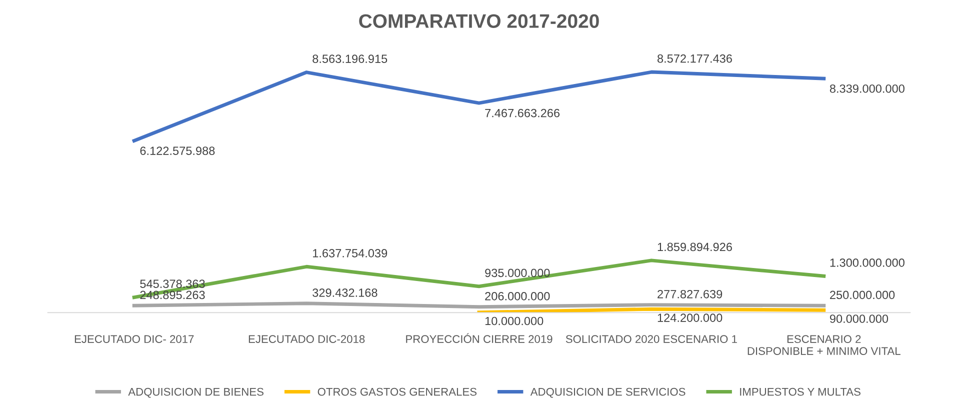 This screenshot has width=958, height=406. Describe the element at coordinates (824, 345) in the screenshot. I see `x-tick-label: ESCENARIO 2 DISPONIBLE + MINIMO VITAL` at that location.